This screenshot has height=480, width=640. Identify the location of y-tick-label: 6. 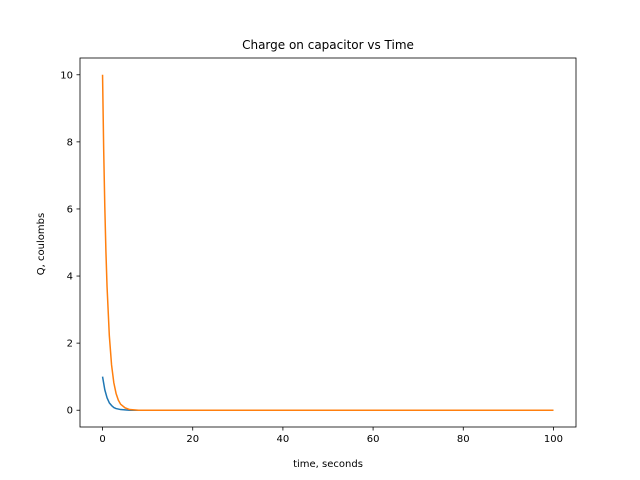
(70, 209).